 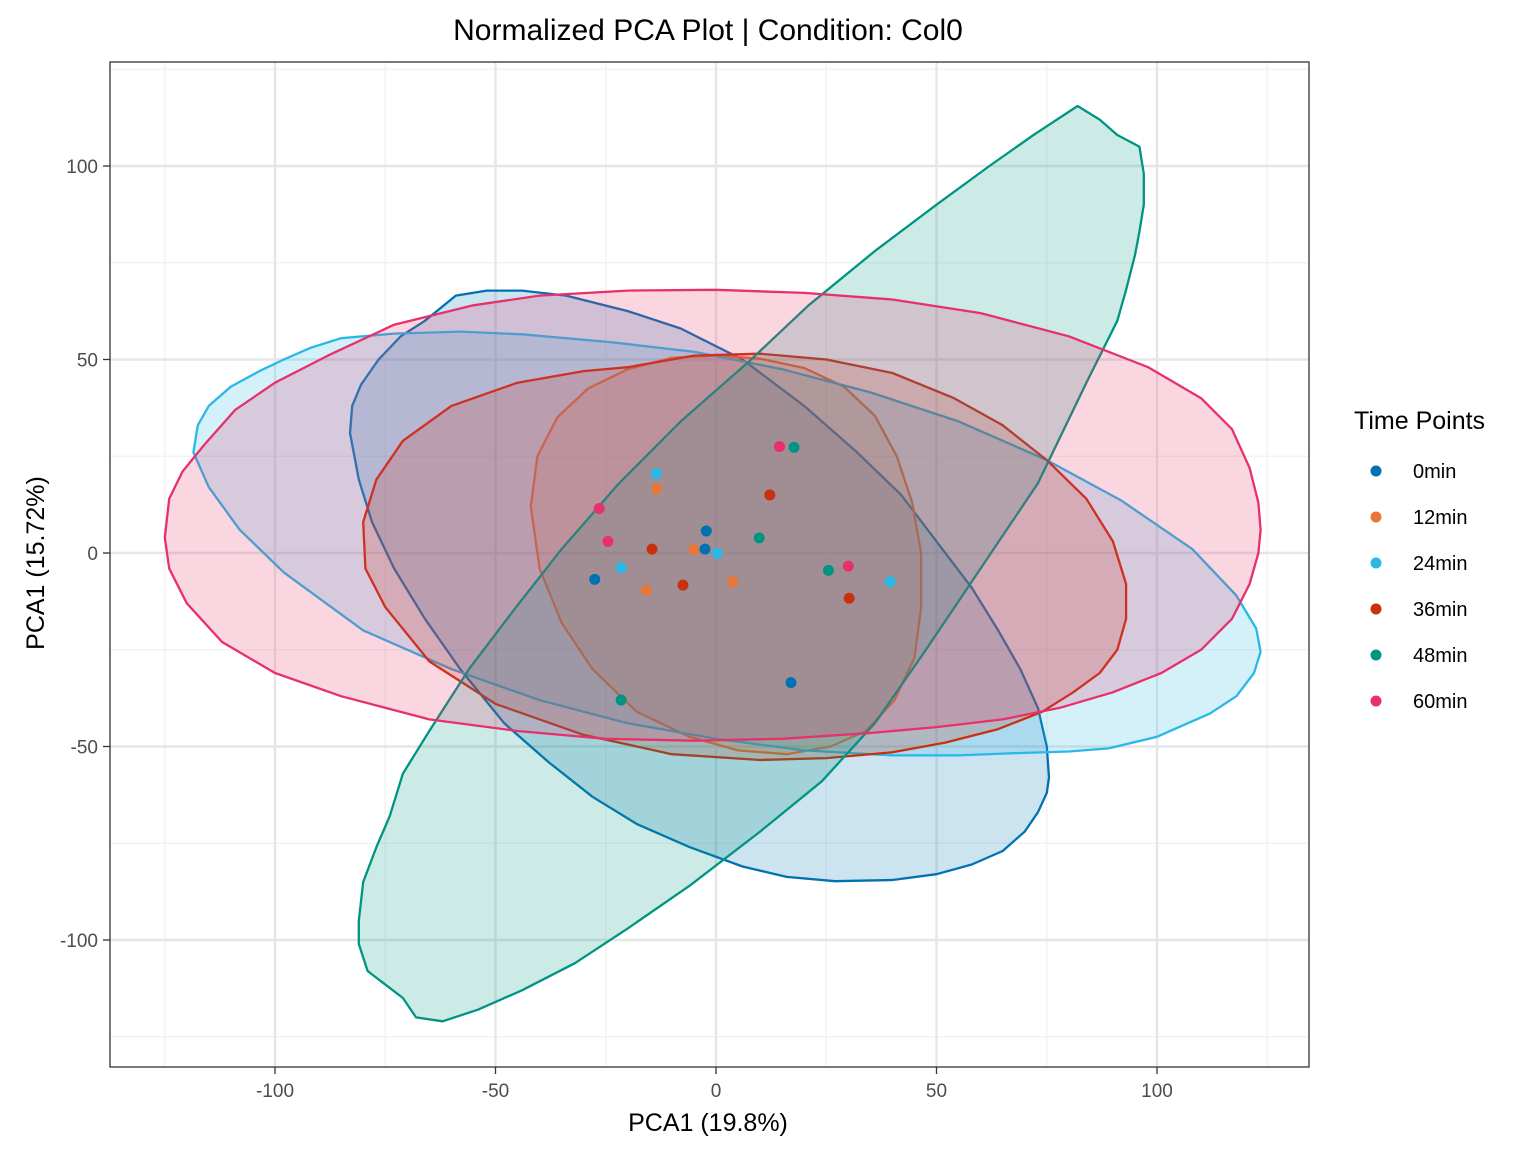 I want to click on legend-key-48min, so click(x=1376, y=655).